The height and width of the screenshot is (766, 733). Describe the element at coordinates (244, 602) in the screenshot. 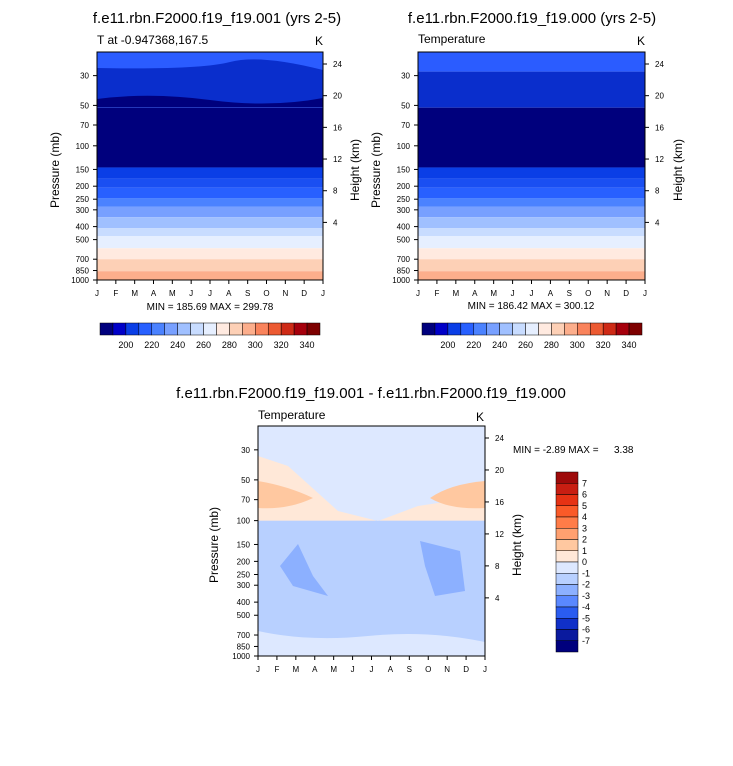

I see `pressure-tick-label-p3-8: 400` at that location.